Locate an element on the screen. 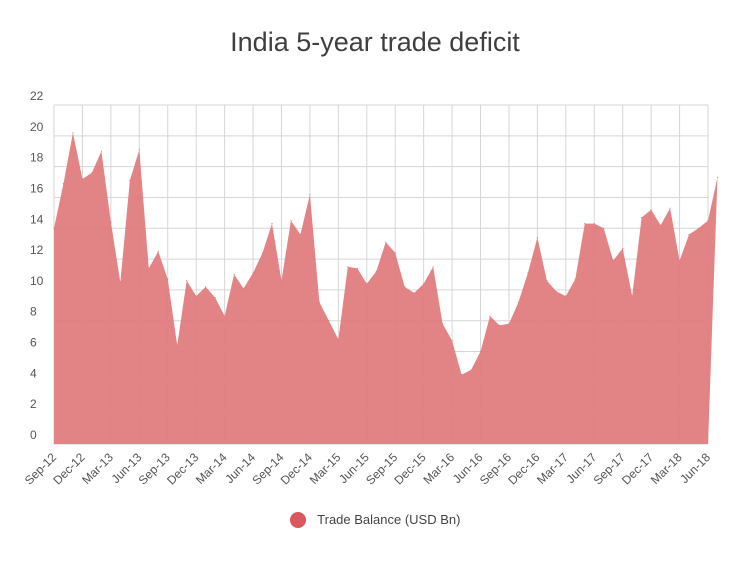 The image size is (750, 565). legend-swatch is located at coordinates (297, 519).